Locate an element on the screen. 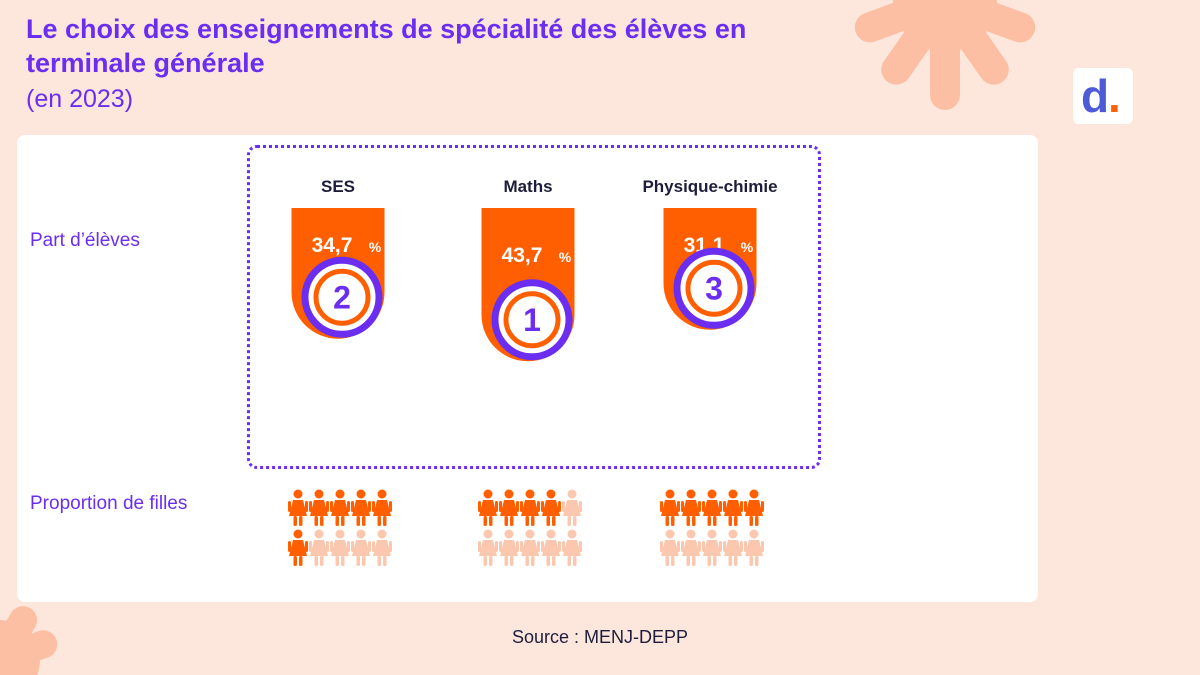 The height and width of the screenshot is (675, 1200). unit-label-maths: % is located at coordinates (565, 257).